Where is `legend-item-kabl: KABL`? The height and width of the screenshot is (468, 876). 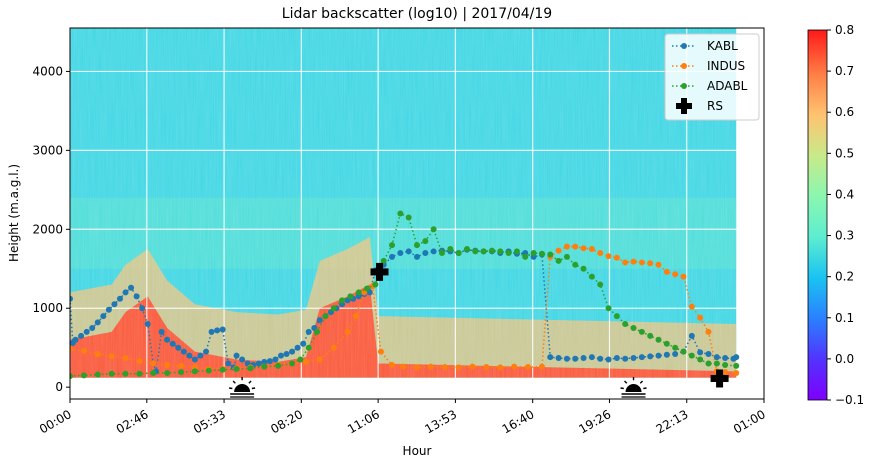 legend-item-kabl: KABL is located at coordinates (705, 46).